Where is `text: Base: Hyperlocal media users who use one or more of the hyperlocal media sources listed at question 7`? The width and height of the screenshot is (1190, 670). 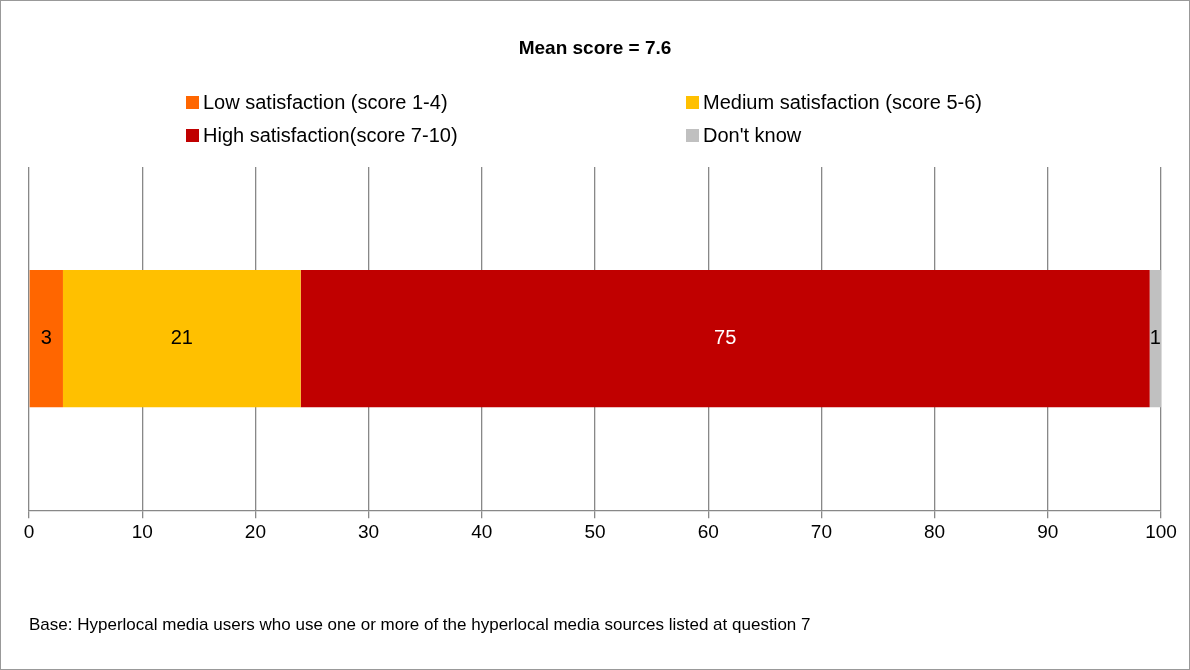
text: Base: Hyperlocal media users who use one or more of the hyperlocal media sources listed at question 7 is located at coordinates (420, 625).